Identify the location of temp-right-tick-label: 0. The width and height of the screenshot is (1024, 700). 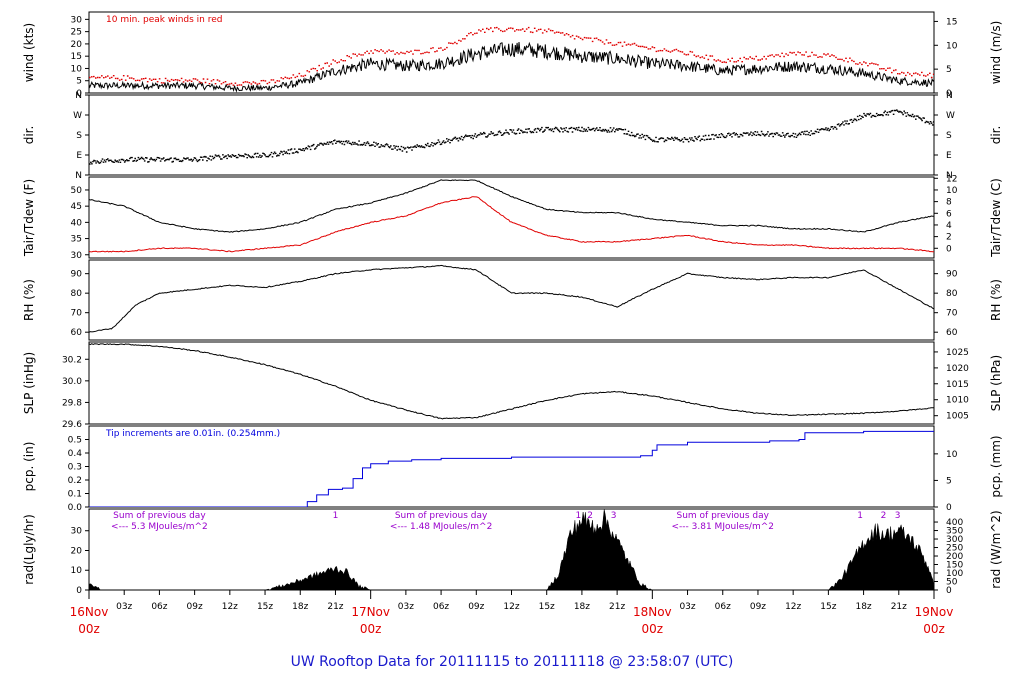
(949, 249).